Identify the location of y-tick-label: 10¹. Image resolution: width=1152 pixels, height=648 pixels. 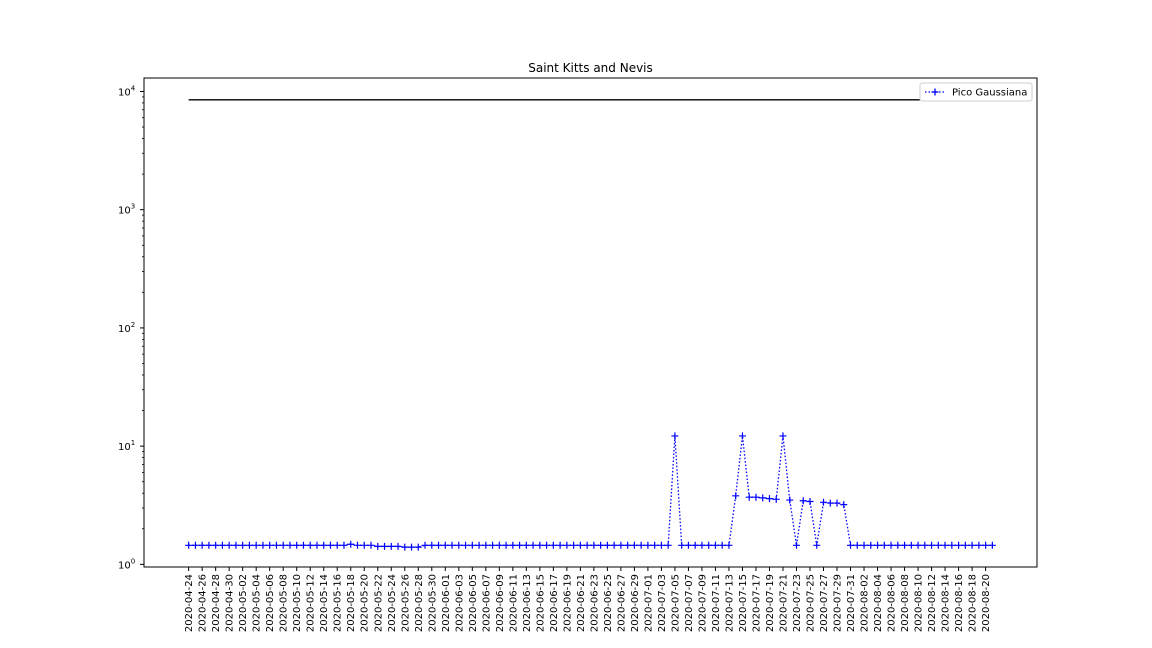
(126, 446).